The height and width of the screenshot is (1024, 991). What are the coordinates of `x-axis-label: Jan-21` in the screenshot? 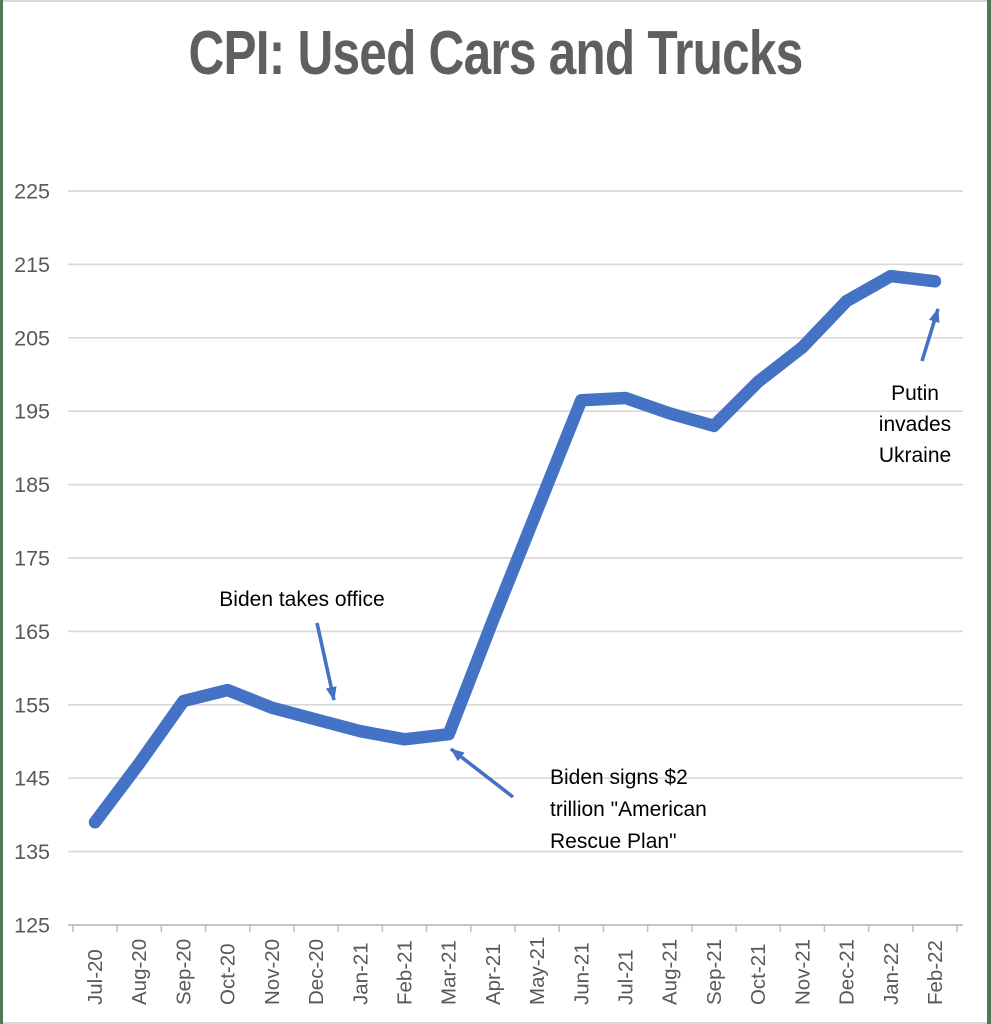 It's located at (360, 973).